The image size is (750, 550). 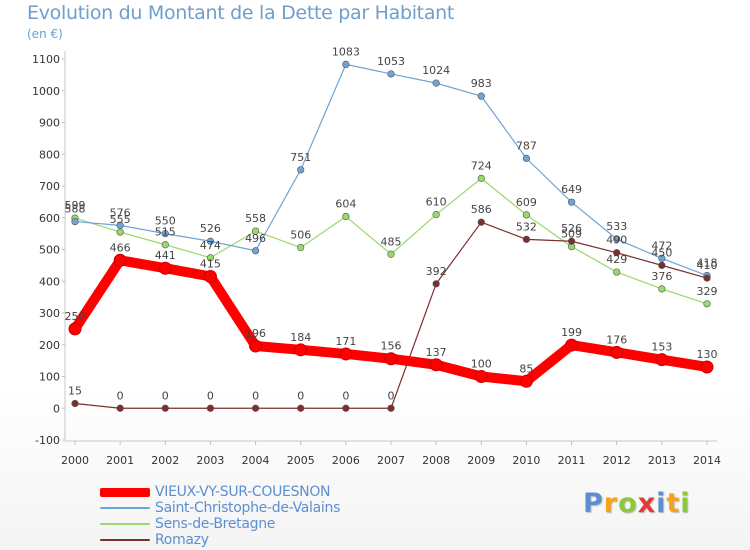 What do you see at coordinates (165, 221) in the screenshot?
I see `data-label: 550` at bounding box center [165, 221].